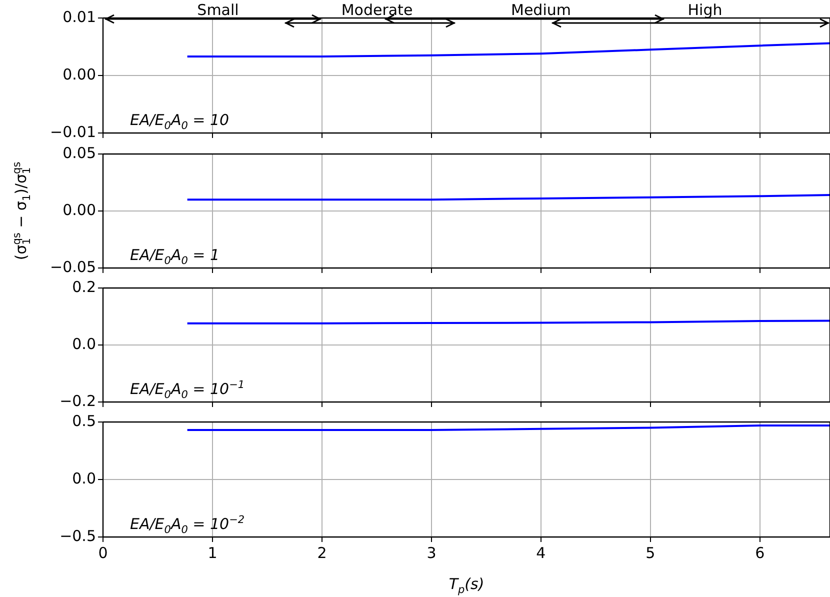 This screenshot has width=830, height=597. What do you see at coordinates (79, 17) in the screenshot?
I see `y-tick-label: 0.01` at bounding box center [79, 17].